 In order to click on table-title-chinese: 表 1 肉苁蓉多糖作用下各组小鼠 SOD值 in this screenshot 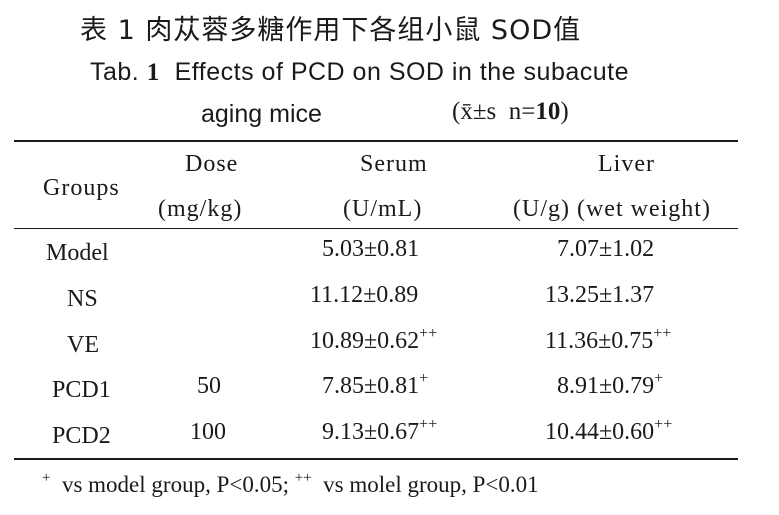, I will do `click(331, 30)`.